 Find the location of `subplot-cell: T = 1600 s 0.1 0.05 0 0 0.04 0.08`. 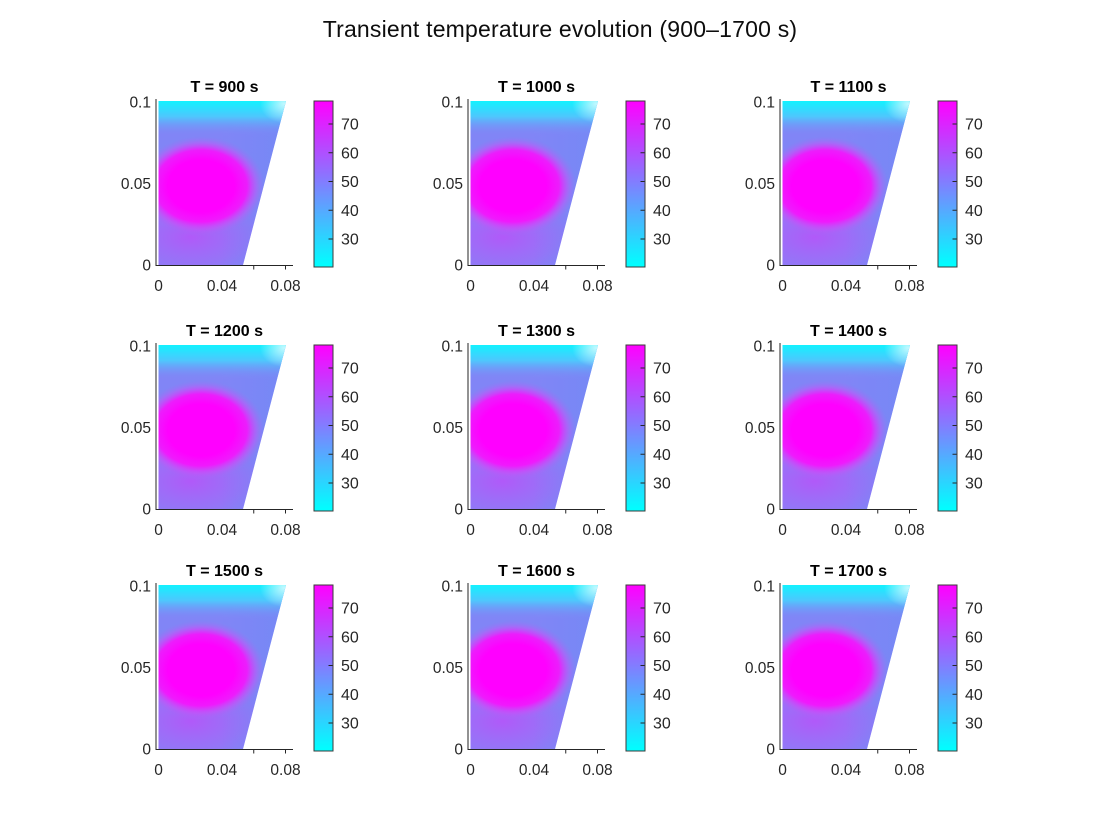

subplot-cell: T = 1600 s 0.1 0.05 0 0 0.04 0.08 is located at coordinates (559, 669).